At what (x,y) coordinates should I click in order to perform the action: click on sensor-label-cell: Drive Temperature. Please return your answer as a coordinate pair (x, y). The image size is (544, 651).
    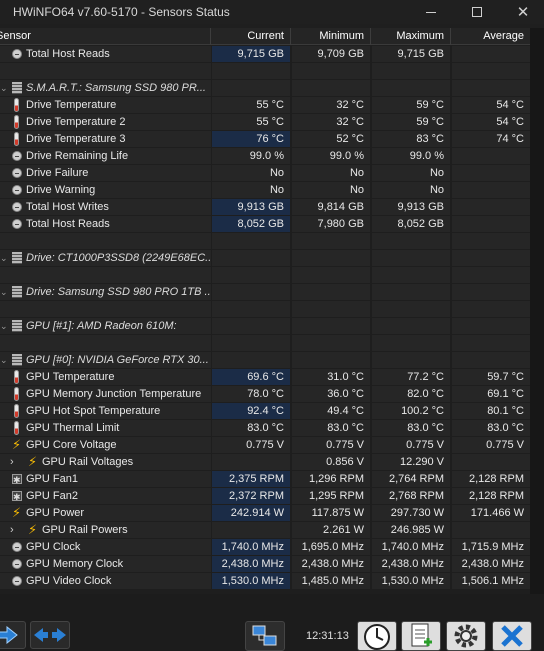
    Looking at the image, I should click on (105, 105).